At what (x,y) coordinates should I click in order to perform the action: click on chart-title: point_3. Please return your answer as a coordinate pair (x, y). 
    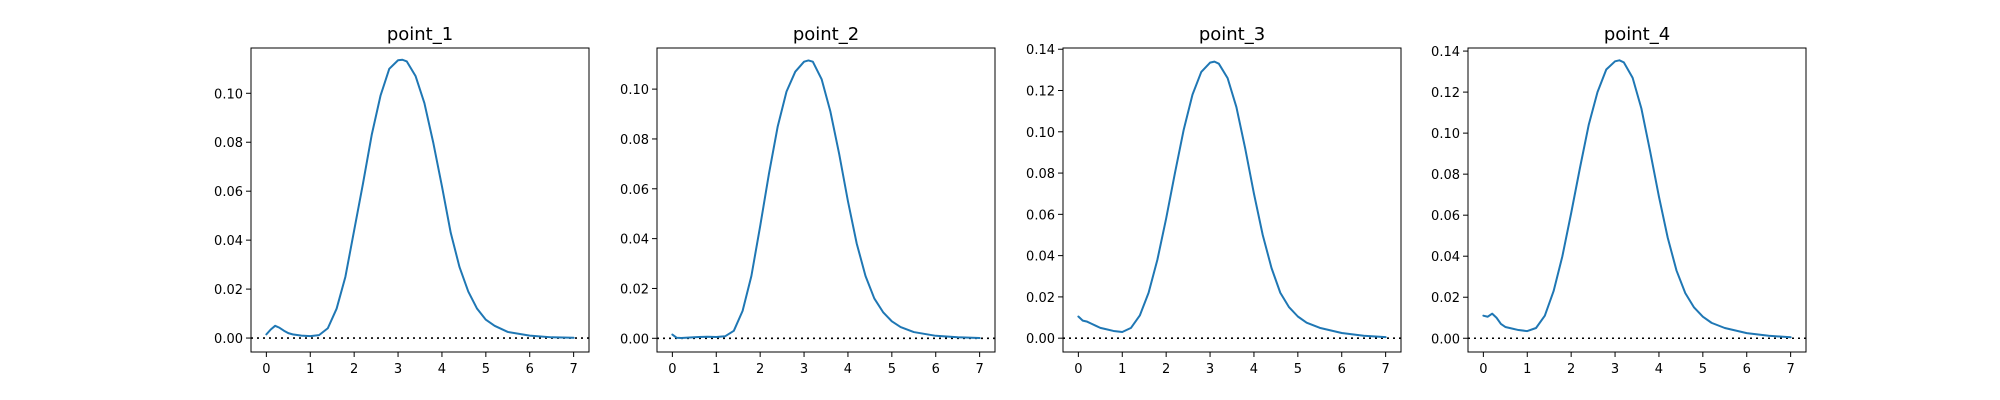
    Looking at the image, I should click on (1232, 34).